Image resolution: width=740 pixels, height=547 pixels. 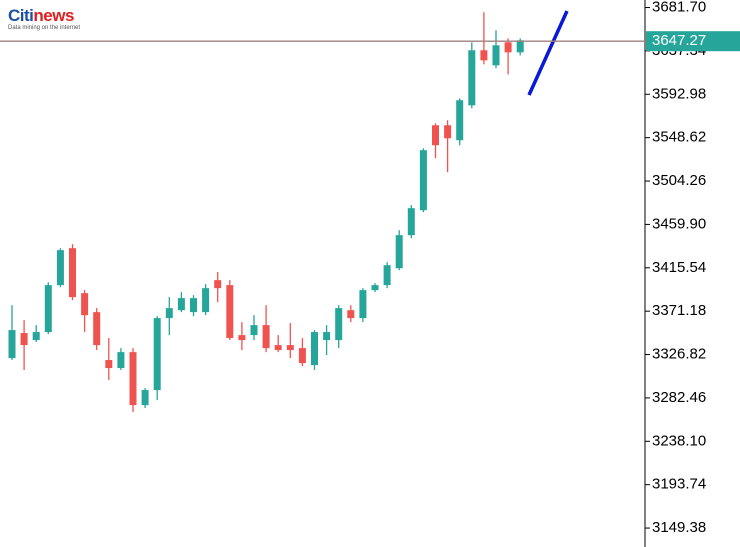 What do you see at coordinates (548, 53) in the screenshot?
I see `trend-drawing` at bounding box center [548, 53].